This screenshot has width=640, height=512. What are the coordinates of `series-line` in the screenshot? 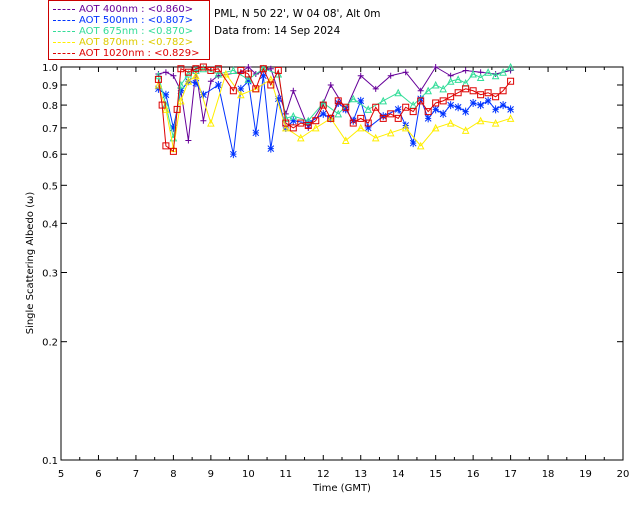 It's located at (334, 110).